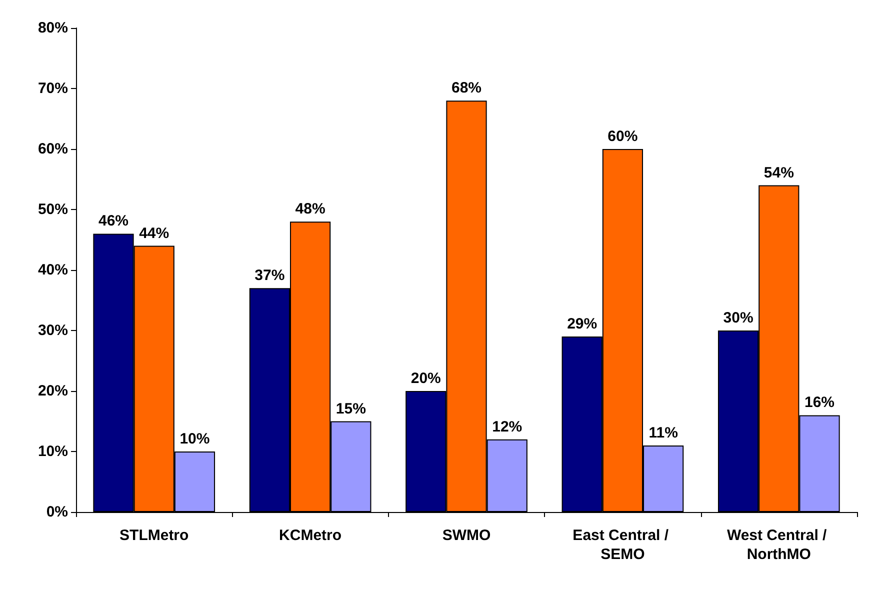 The height and width of the screenshot is (590, 885). Describe the element at coordinates (310, 535) in the screenshot. I see `x-tick-label: KCMetro` at that location.